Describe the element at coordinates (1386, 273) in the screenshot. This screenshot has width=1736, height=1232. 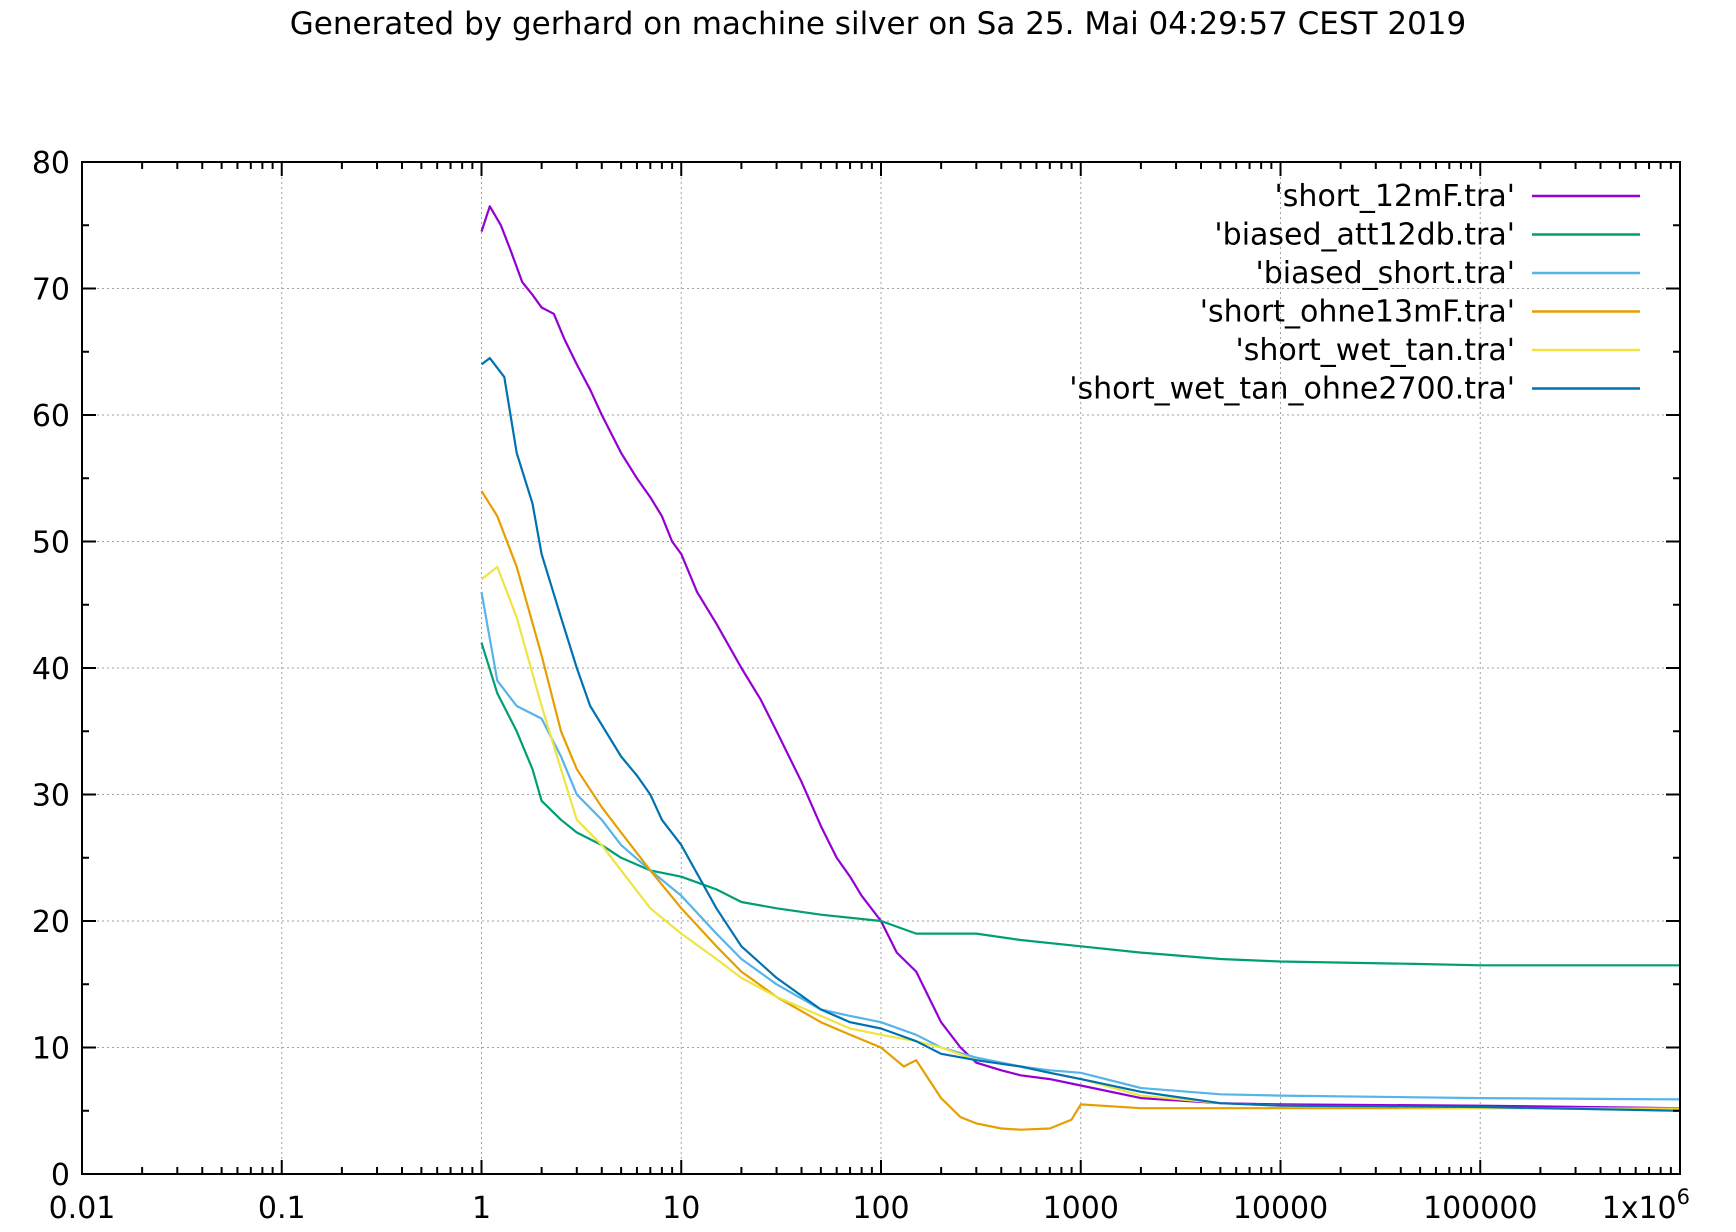
I see `legend-label: 'biased_short.tra'` at that location.